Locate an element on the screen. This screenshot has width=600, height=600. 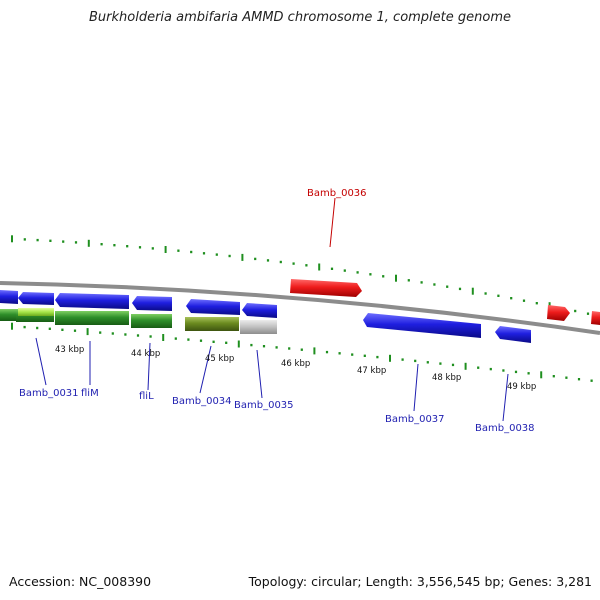
chromosome-backbone is located at coordinates (300, 308).